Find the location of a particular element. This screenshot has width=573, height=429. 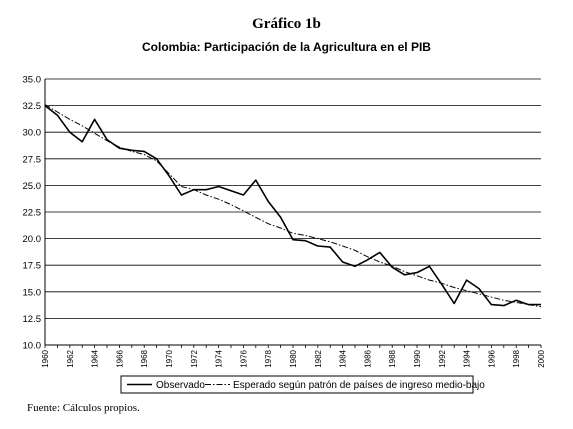

y-tick-label: 27.5 is located at coordinates (32, 159).